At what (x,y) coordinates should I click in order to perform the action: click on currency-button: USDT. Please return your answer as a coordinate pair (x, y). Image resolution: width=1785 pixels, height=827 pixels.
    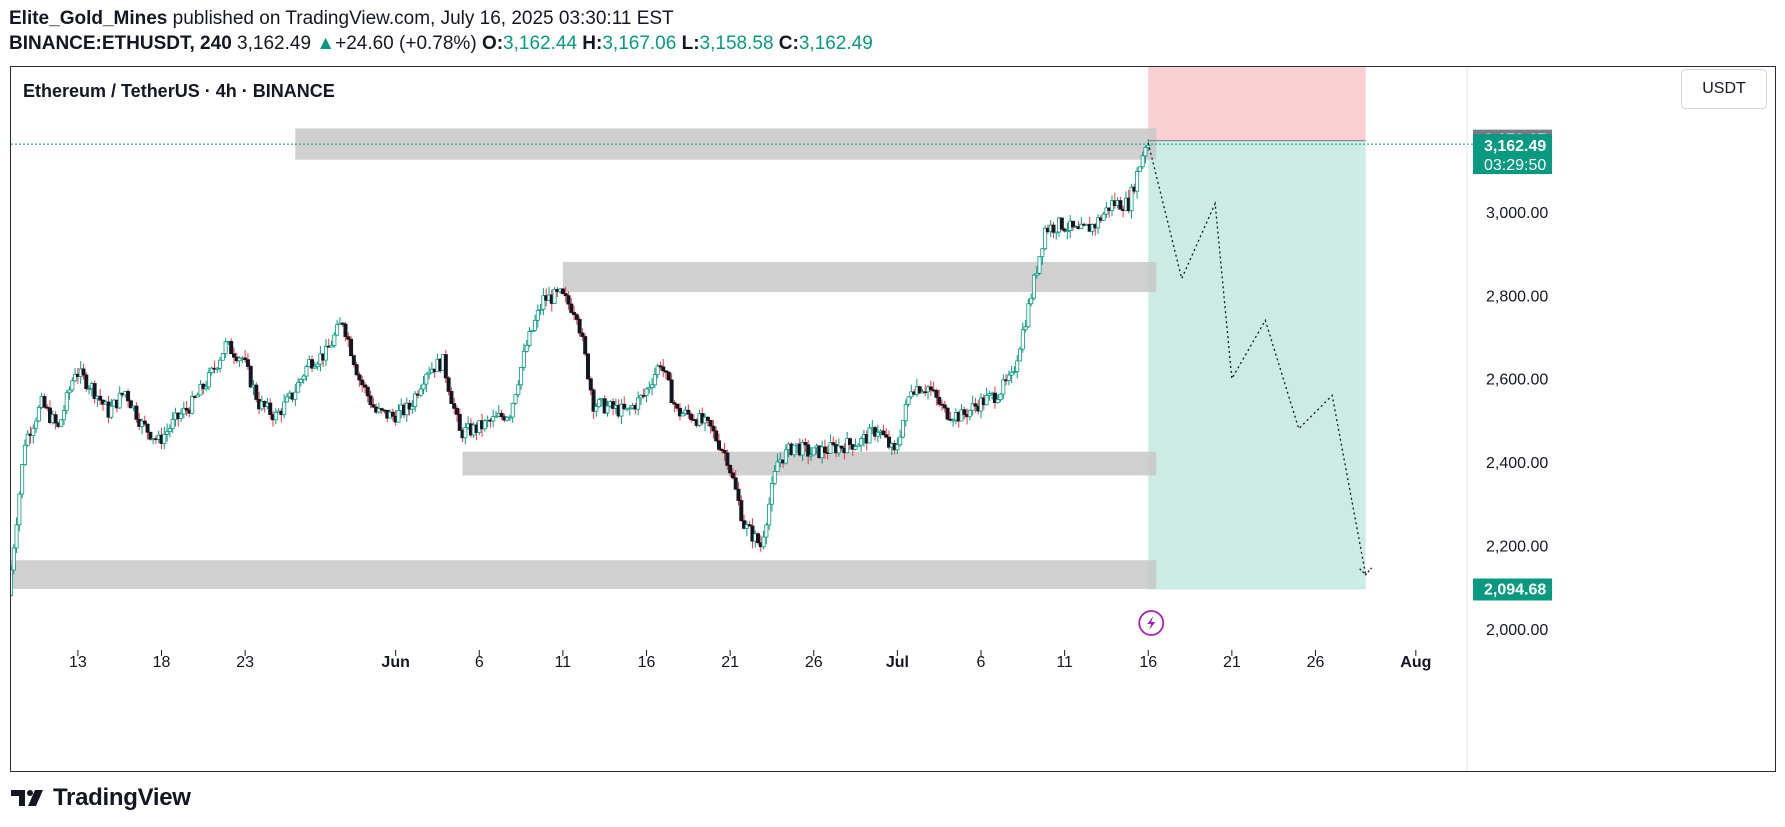
    Looking at the image, I should click on (1724, 89).